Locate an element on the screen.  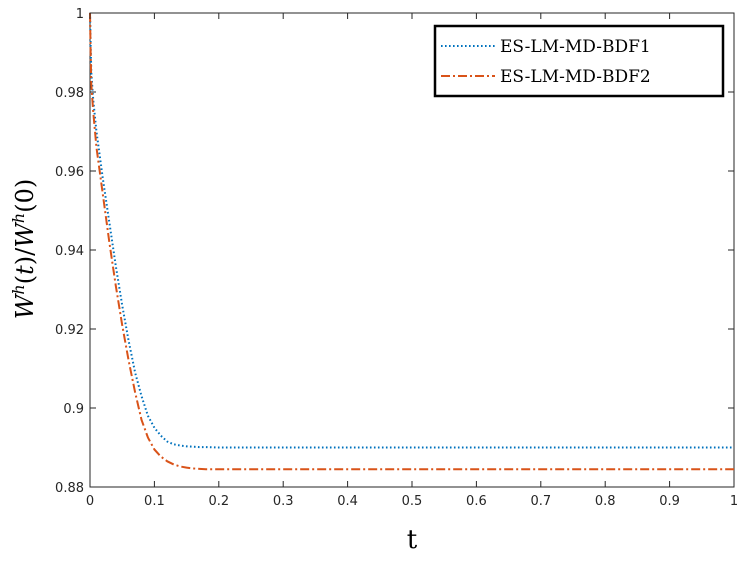
x-tick-label: 0.2 is located at coordinates (218, 501).